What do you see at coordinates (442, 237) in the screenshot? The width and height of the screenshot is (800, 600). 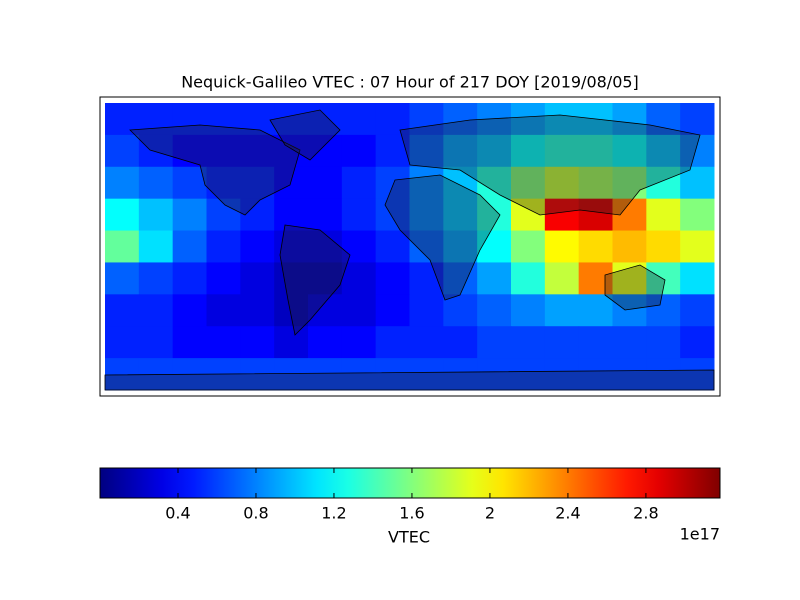 I see `africa` at bounding box center [442, 237].